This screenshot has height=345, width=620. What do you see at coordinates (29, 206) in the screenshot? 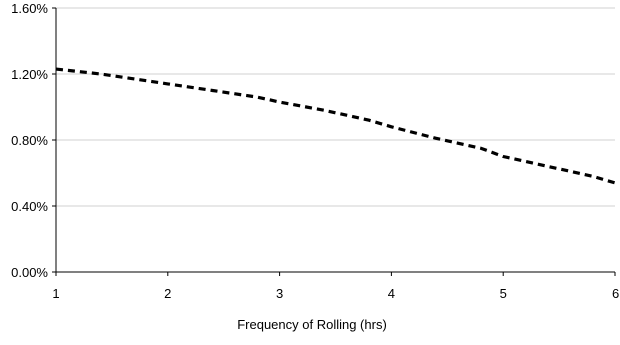
I see `y-tick-label: 0.40%` at bounding box center [29, 206].